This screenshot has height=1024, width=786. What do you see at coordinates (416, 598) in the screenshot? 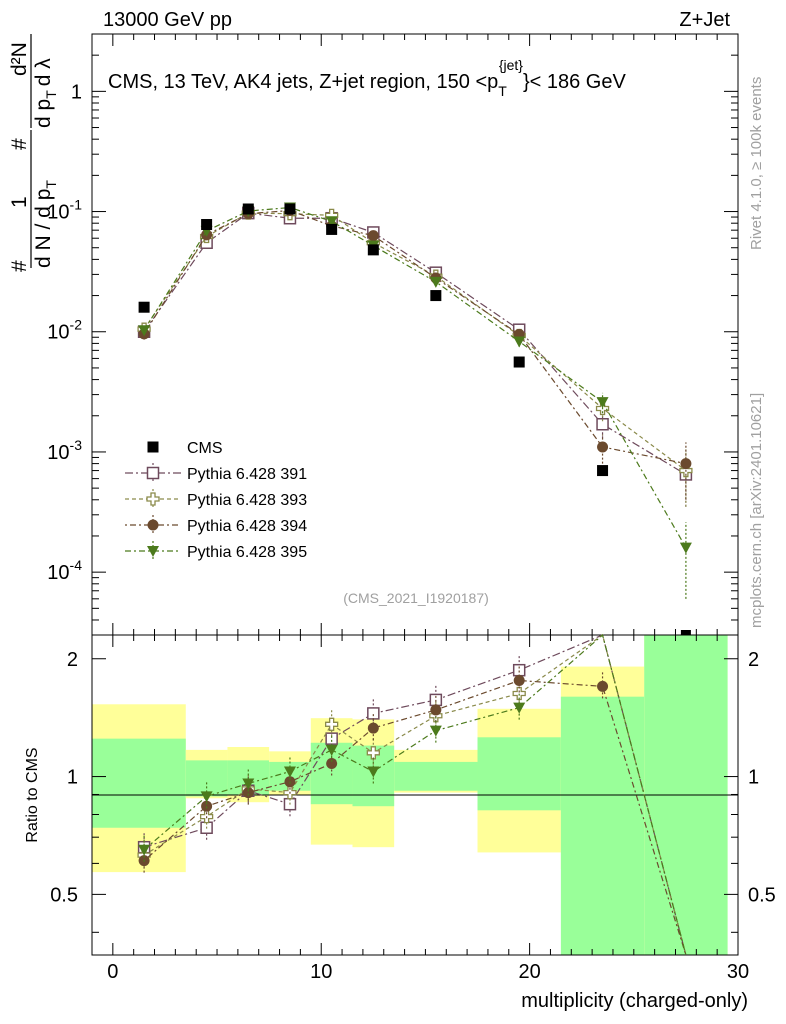
I see `analysis-id: (CMS_2021_I1920187)` at bounding box center [416, 598].